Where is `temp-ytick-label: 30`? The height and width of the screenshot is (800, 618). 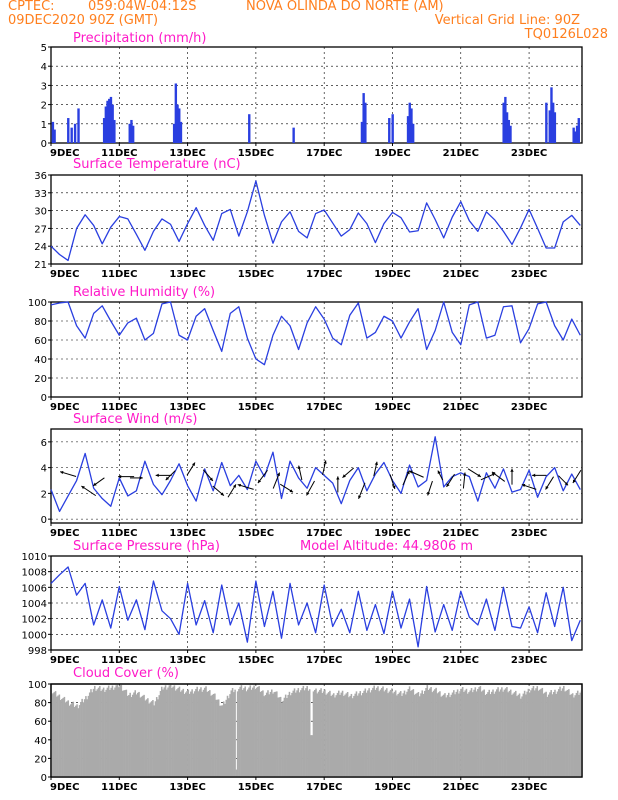
temp-ytick-label: 30 is located at coordinates (40, 212).